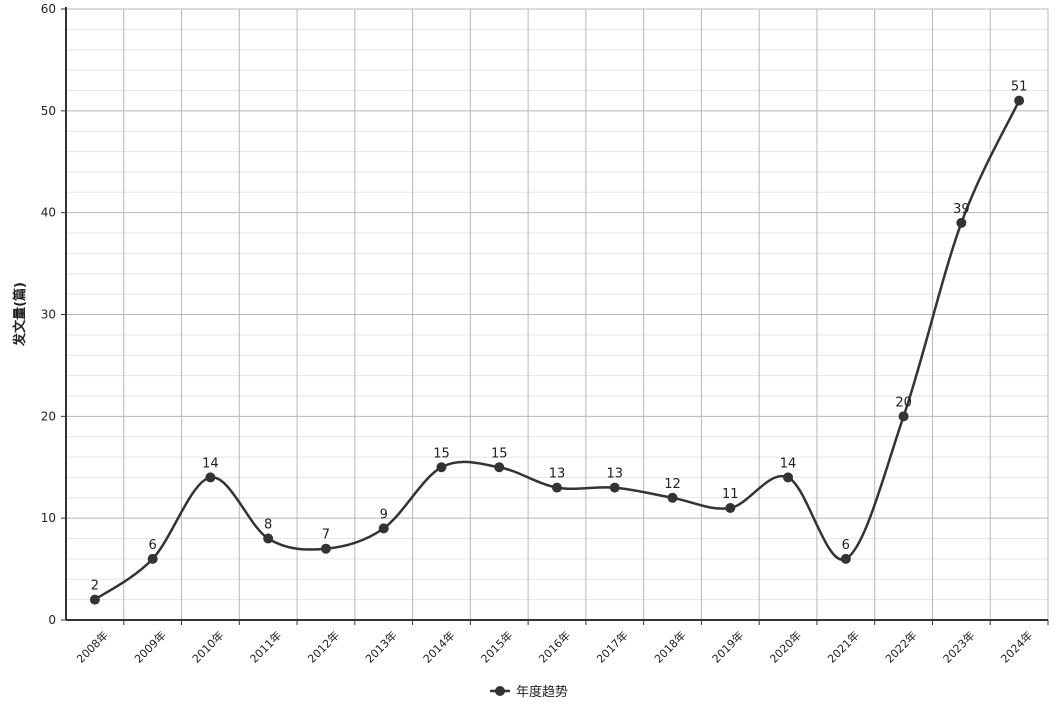  I want to click on y-tick-label: 0, so click(52, 620).